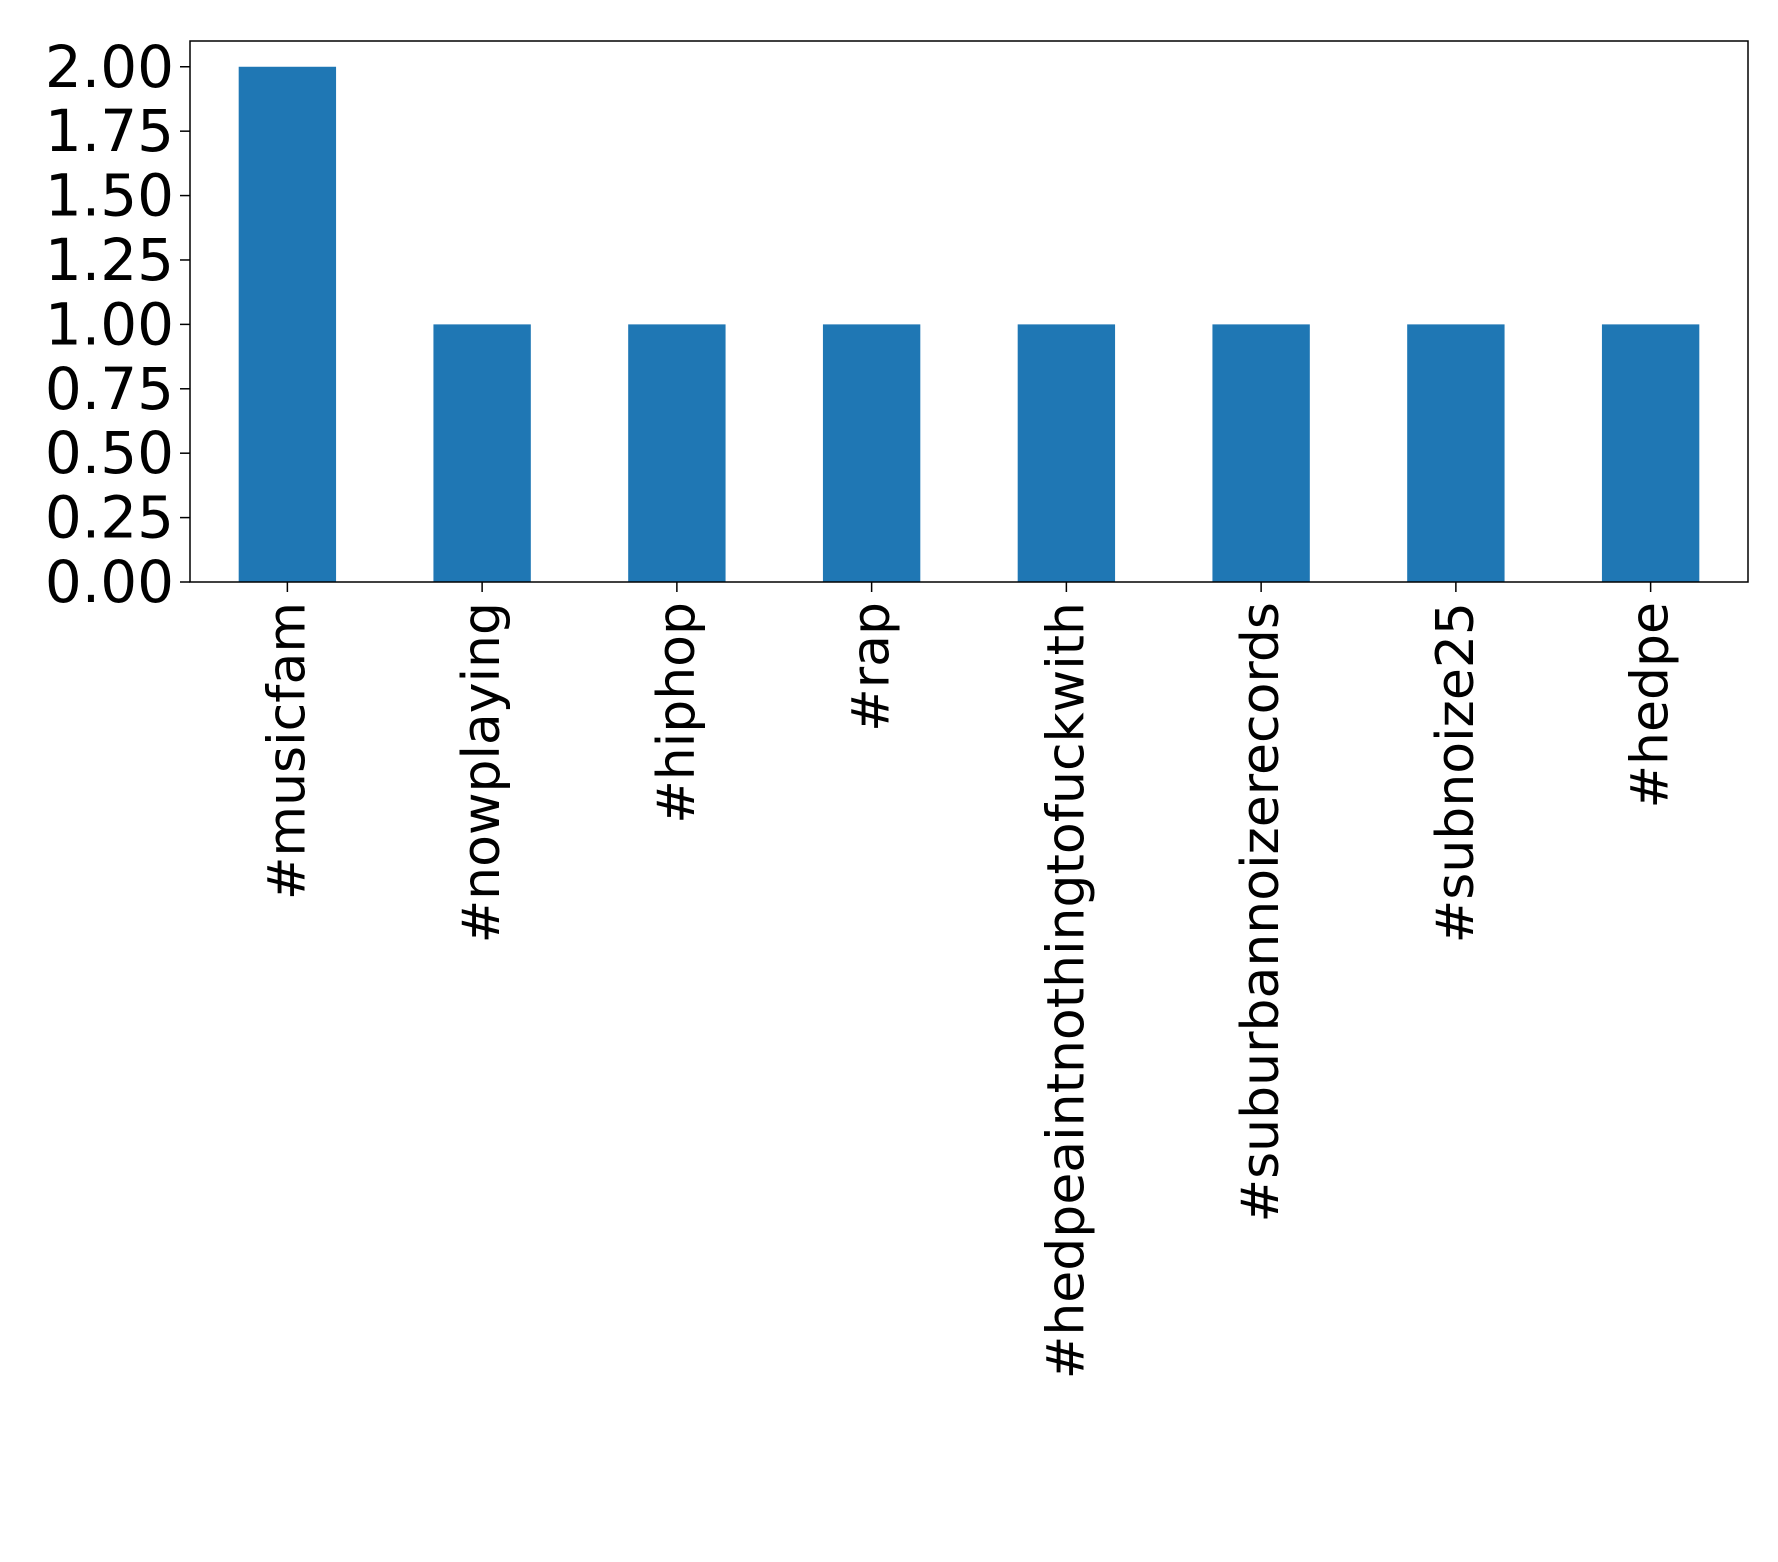 The image size is (1778, 1562). Describe the element at coordinates (677, 713) in the screenshot. I see `x-tick-label: #hiphop` at that location.